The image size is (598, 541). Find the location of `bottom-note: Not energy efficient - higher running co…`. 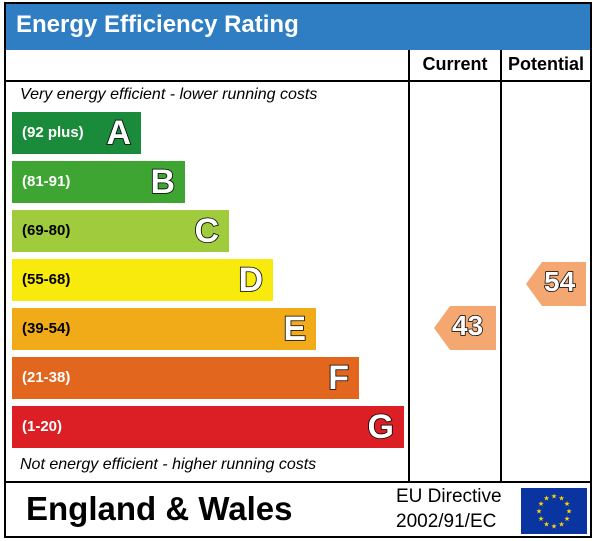

bottom-note: Not energy efficient - higher running co… is located at coordinates (168, 464).